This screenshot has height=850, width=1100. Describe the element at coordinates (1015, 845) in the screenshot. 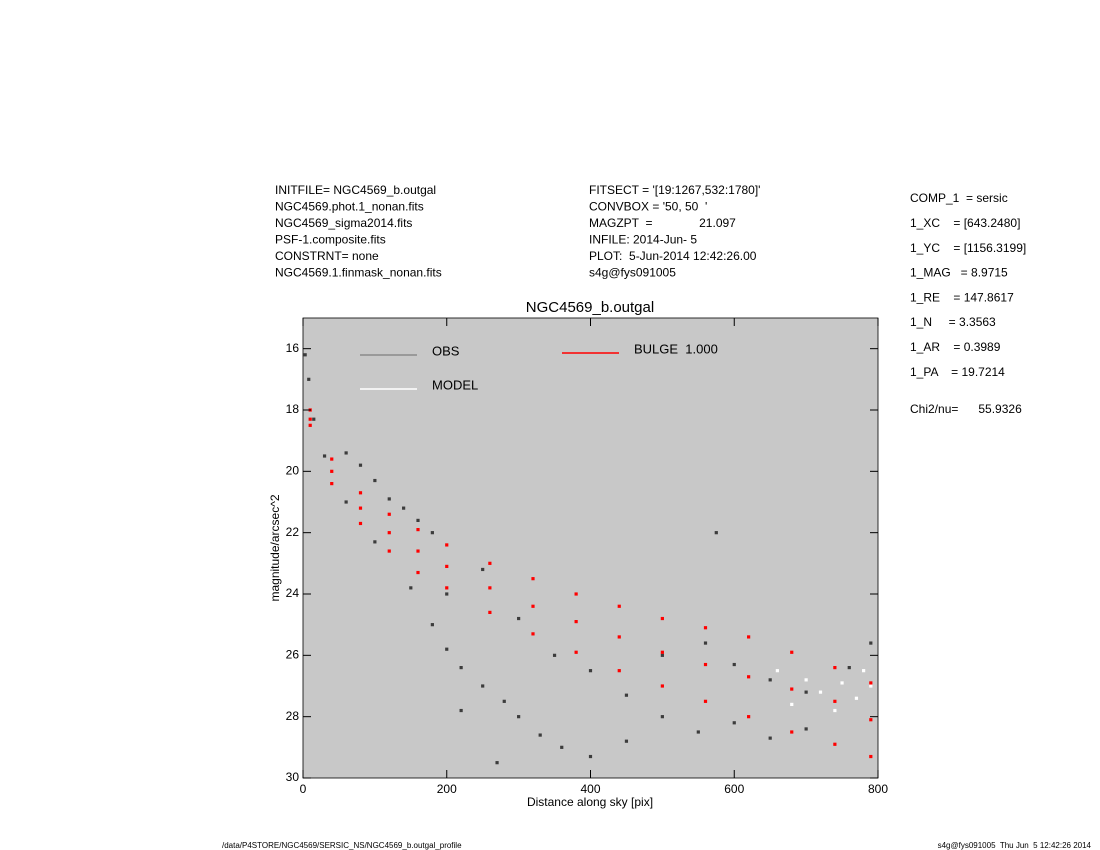

I see `footer-stamp: s4g@fys091005 Thu Jun 5 12:42:26 2014` at that location.